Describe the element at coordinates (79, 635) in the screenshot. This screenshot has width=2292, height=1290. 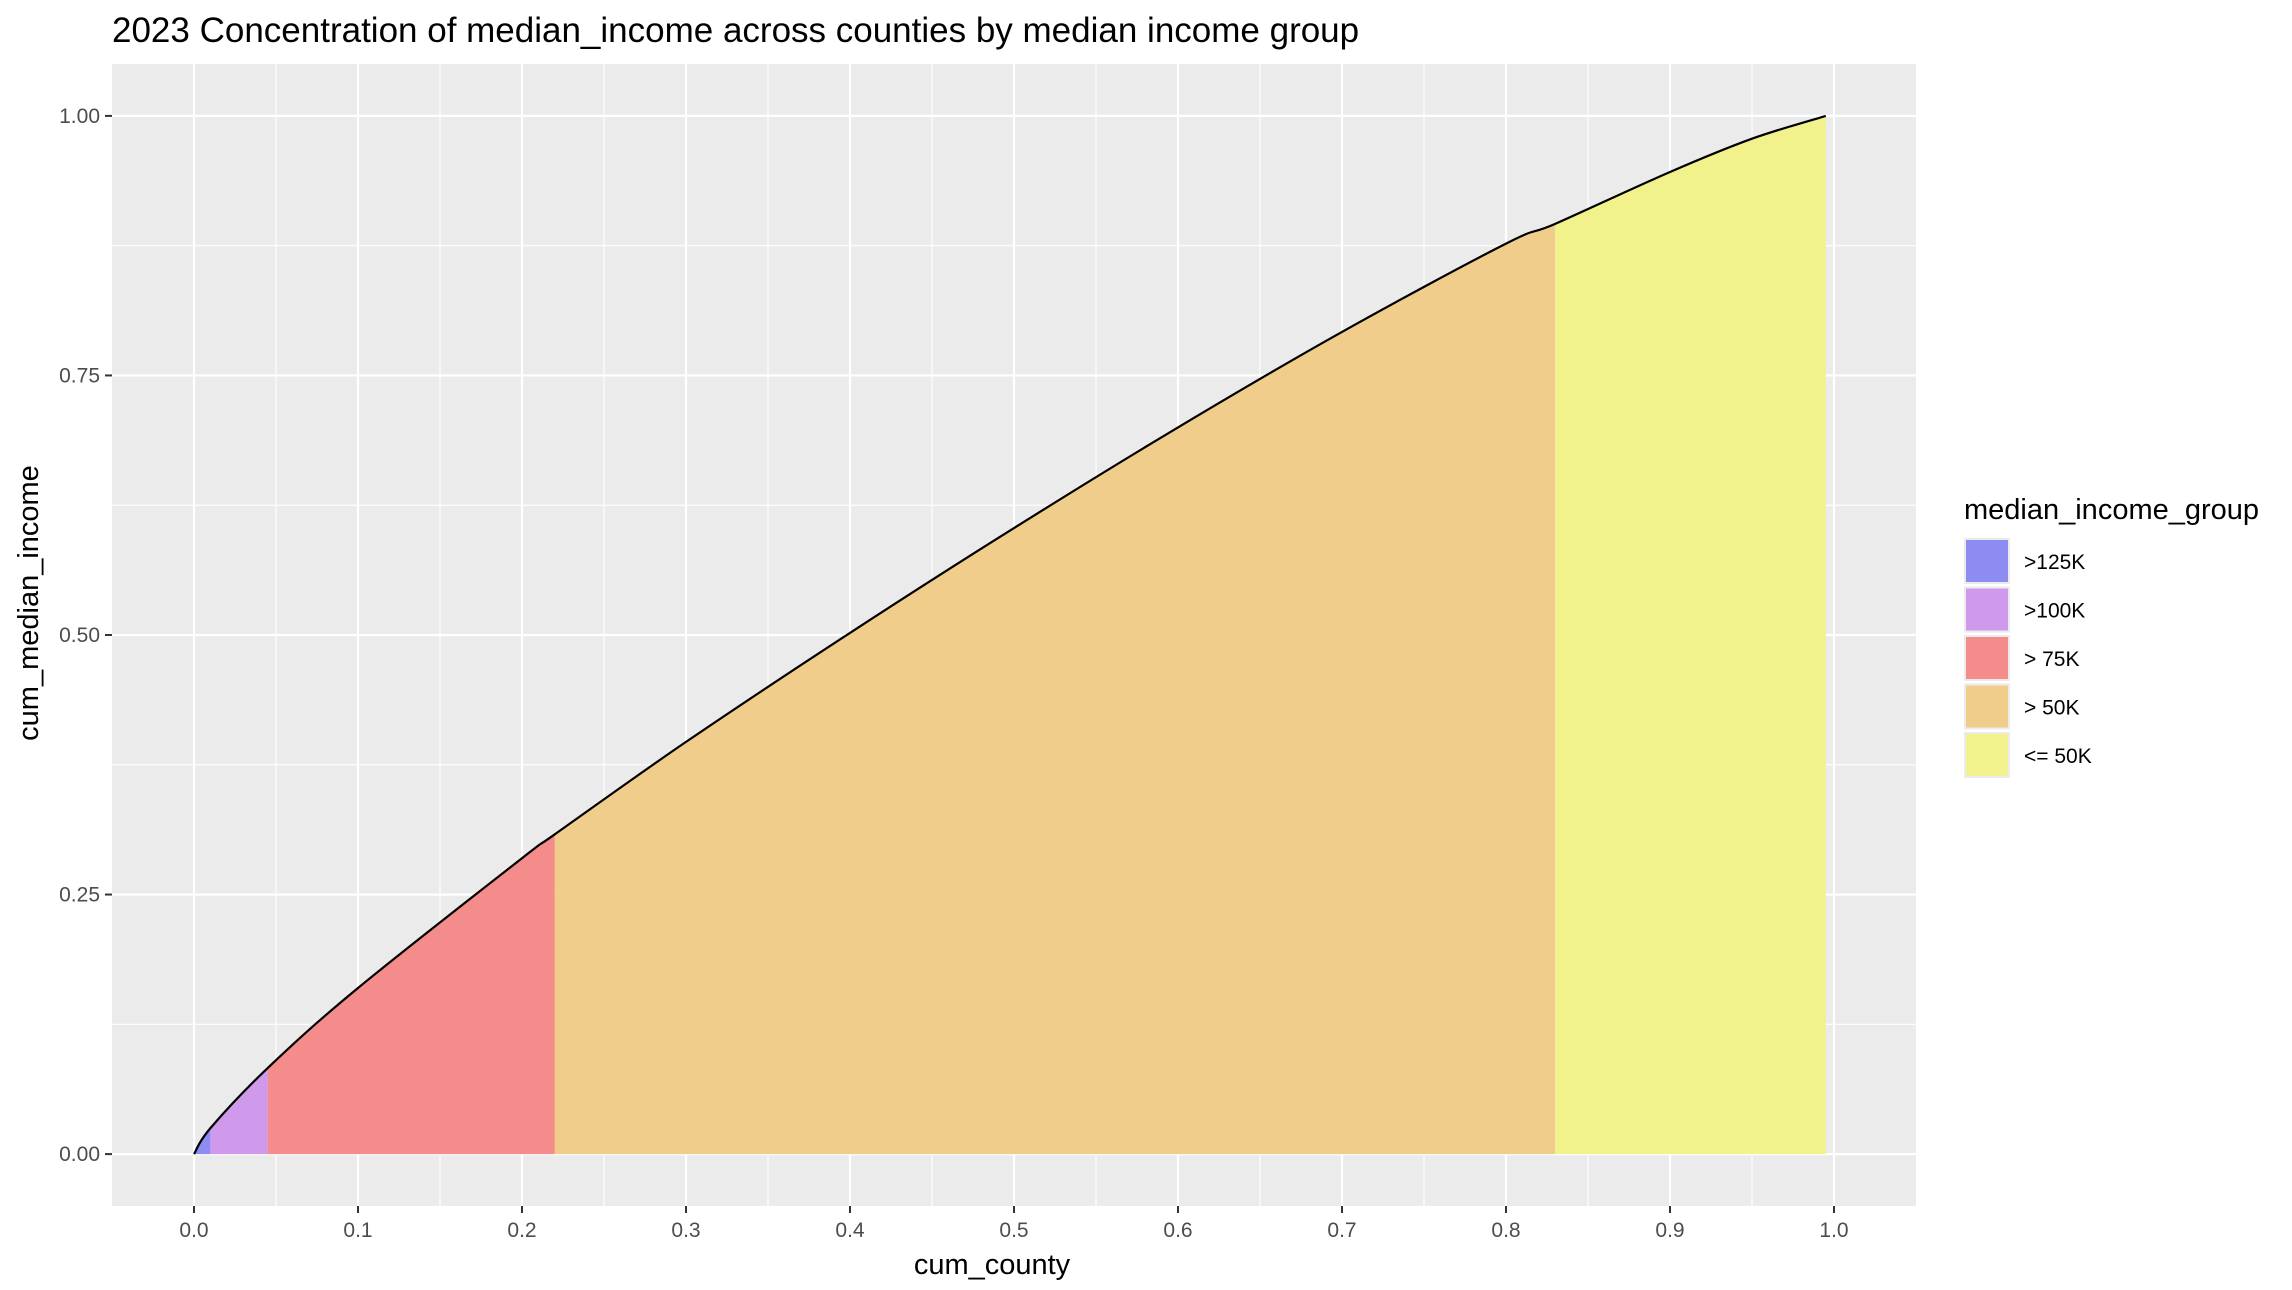
I see `y-tick-label: 0.50` at that location.